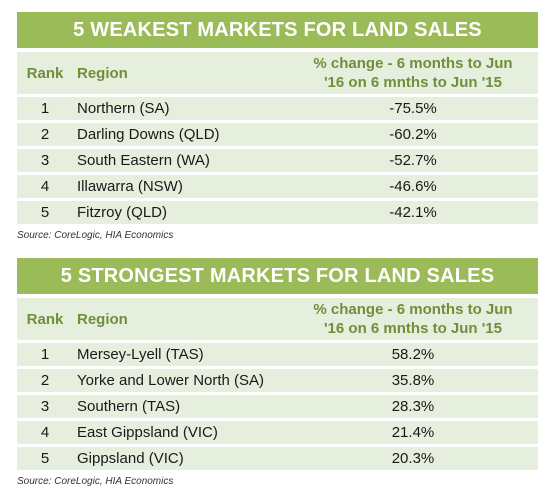 The width and height of the screenshot is (557, 492). I want to click on region-cell: South Eastern (WA), so click(180, 160).